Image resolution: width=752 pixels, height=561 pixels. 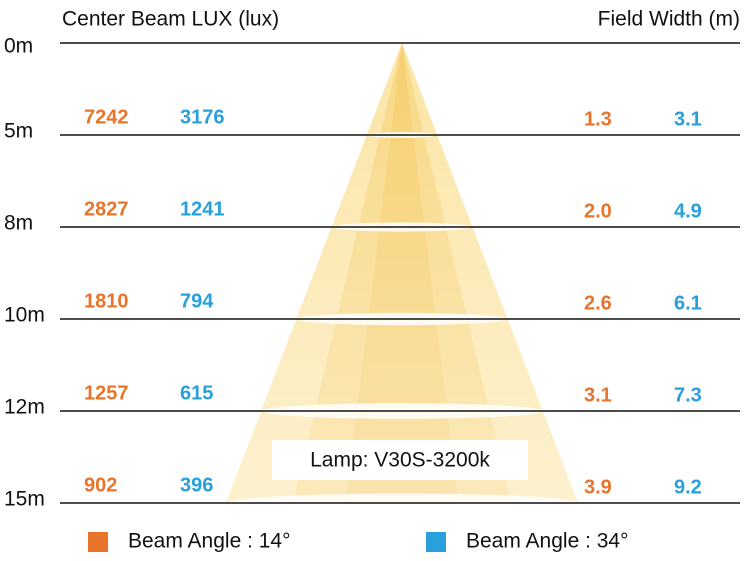 What do you see at coordinates (598, 487) in the screenshot?
I see `width-14: 3.9` at bounding box center [598, 487].